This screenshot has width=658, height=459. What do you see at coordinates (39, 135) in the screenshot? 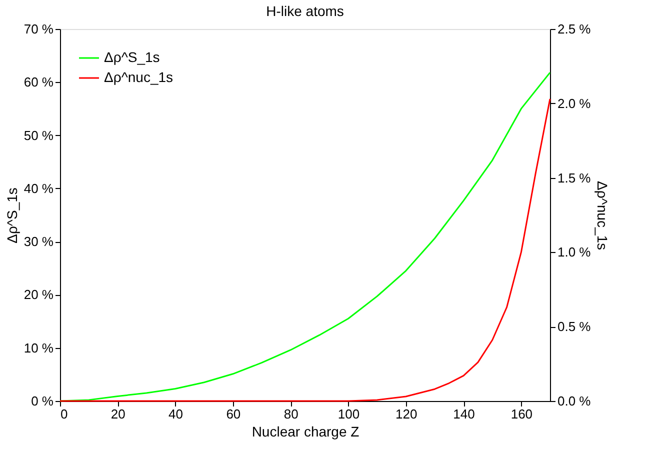
I see `y-tick-label: 50 %` at bounding box center [39, 135].